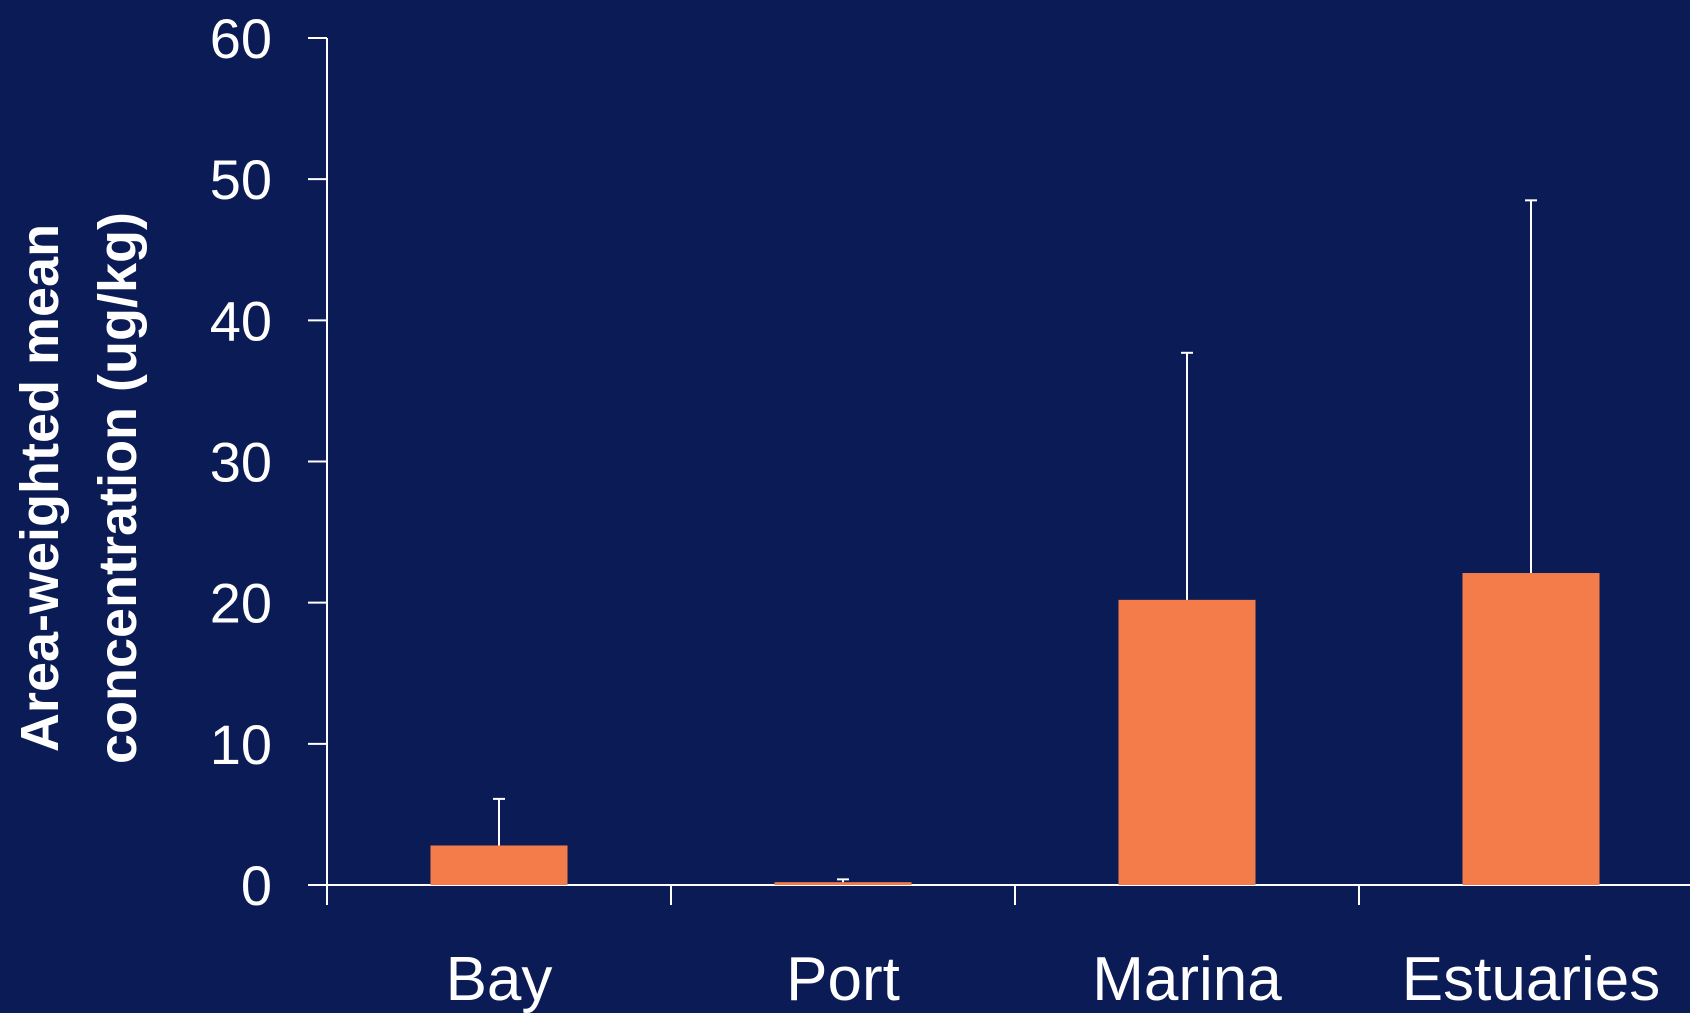 The width and height of the screenshot is (1690, 1013). What do you see at coordinates (241, 179) in the screenshot?
I see `y-tick-label-50: 50` at bounding box center [241, 179].